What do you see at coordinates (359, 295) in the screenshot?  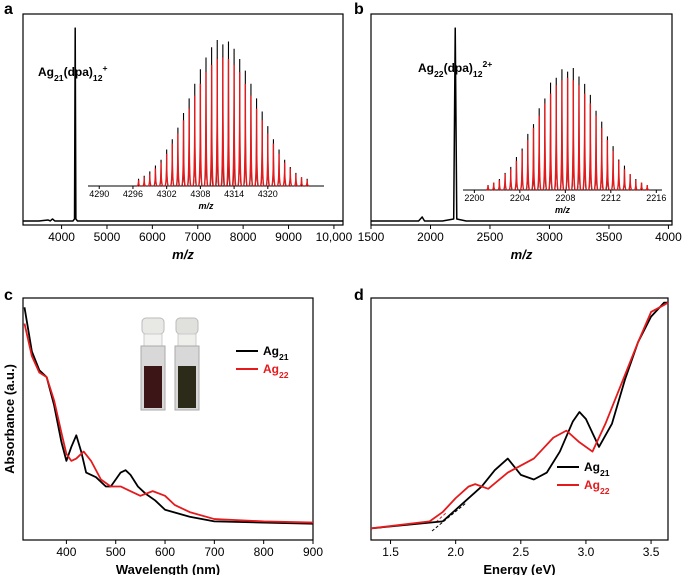 I see `panel-letter: d` at bounding box center [359, 295].